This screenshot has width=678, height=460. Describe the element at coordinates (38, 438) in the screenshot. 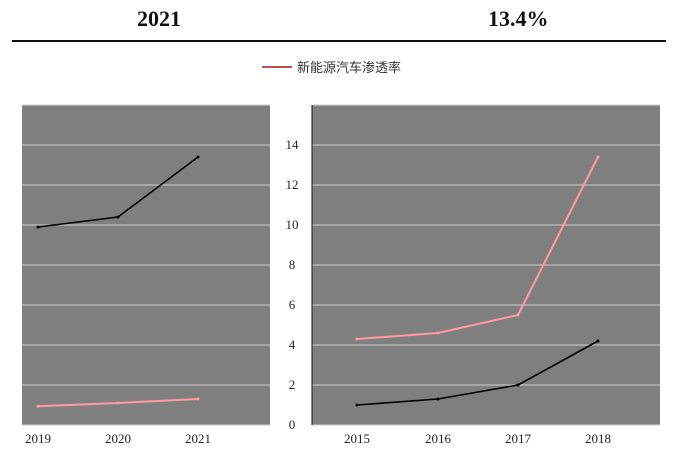

I see `left-x-tick-label: 2019` at that location.